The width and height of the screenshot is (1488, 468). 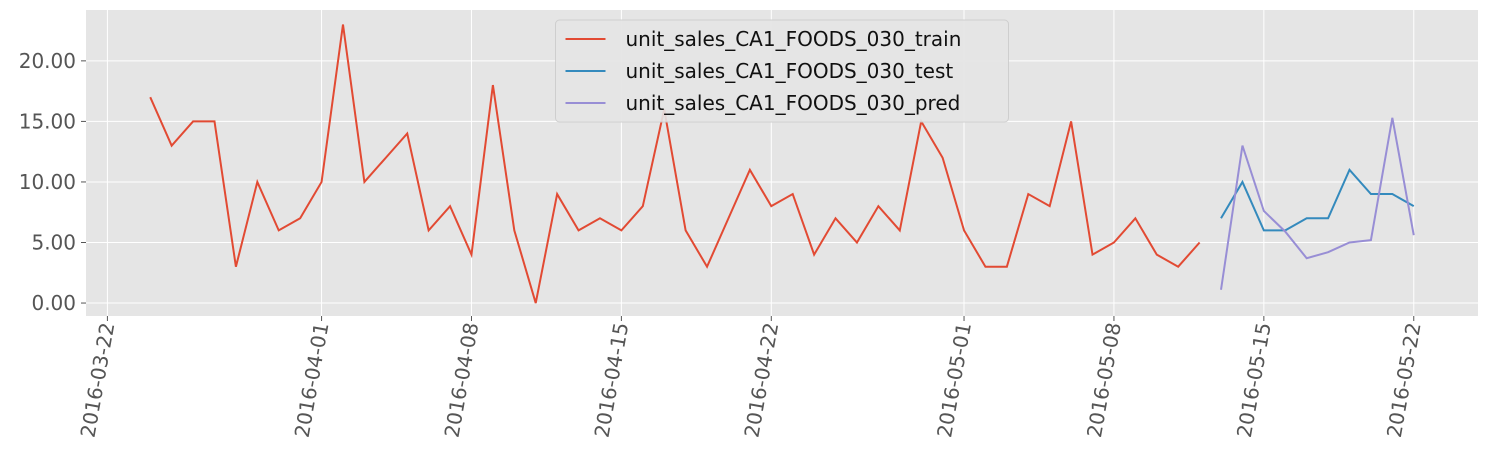 What do you see at coordinates (611, 380) in the screenshot?
I see `x-tick-label: 2016-04-15` at bounding box center [611, 380].